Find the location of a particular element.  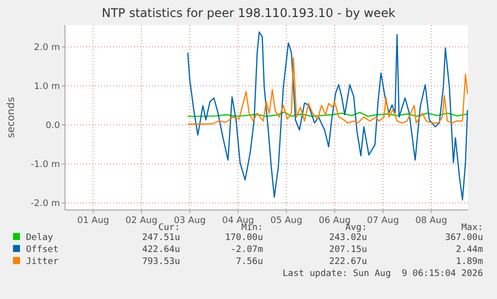

text: 793.53u is located at coordinates (161, 262).